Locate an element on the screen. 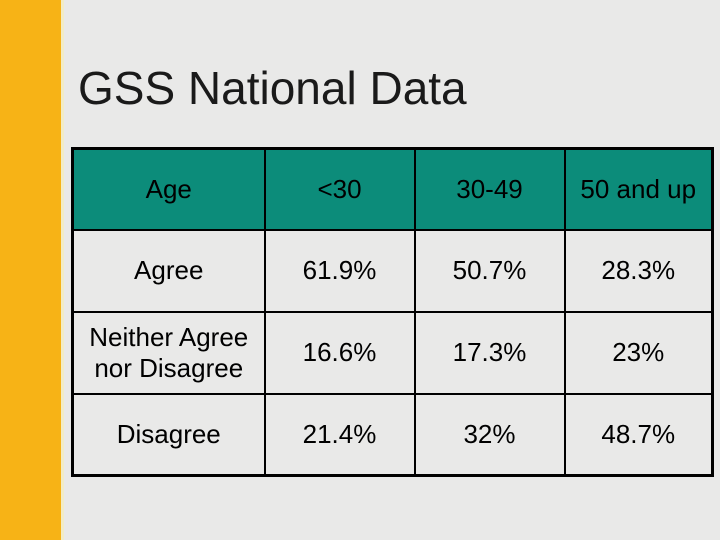 Image resolution: width=720 pixels, height=540 pixels. header-cell-50-and-up: 50 and up is located at coordinates (638, 189).